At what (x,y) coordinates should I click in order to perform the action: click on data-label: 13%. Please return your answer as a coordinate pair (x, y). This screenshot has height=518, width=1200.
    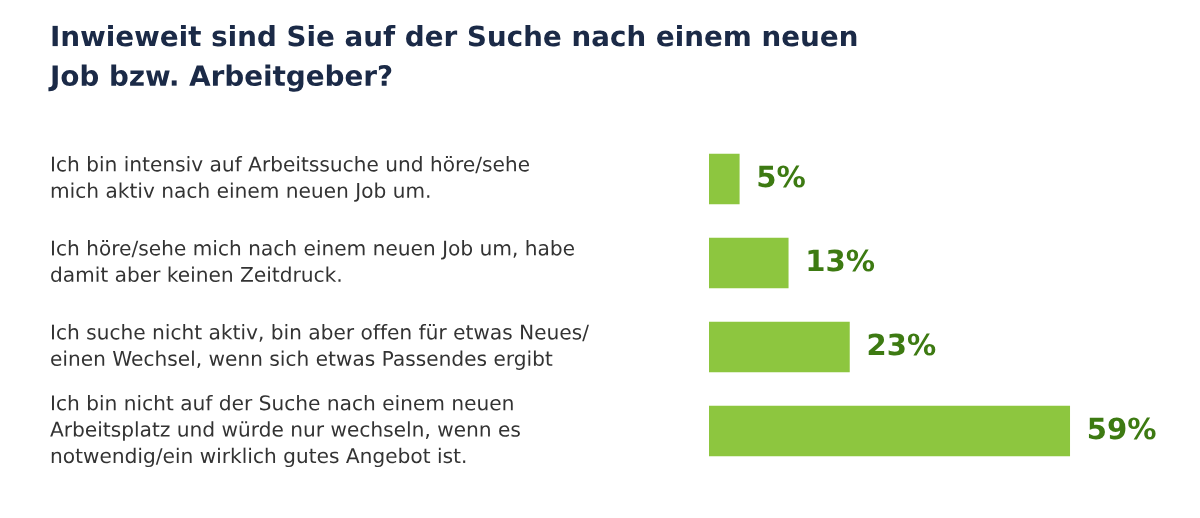
    Looking at the image, I should click on (841, 260).